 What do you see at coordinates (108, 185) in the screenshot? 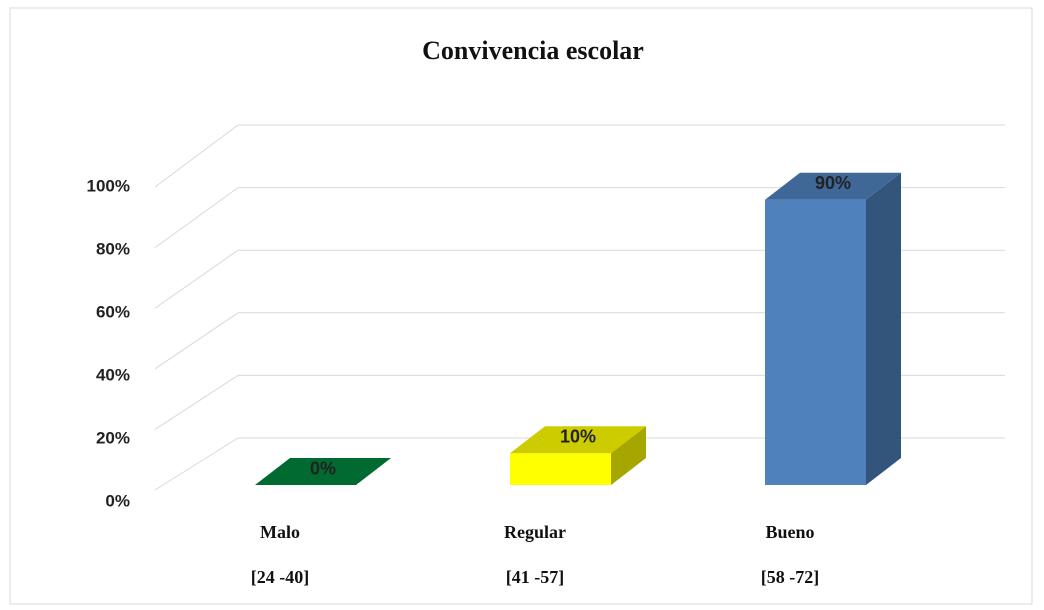
I see `y-tick-label: 100%` at bounding box center [108, 185].